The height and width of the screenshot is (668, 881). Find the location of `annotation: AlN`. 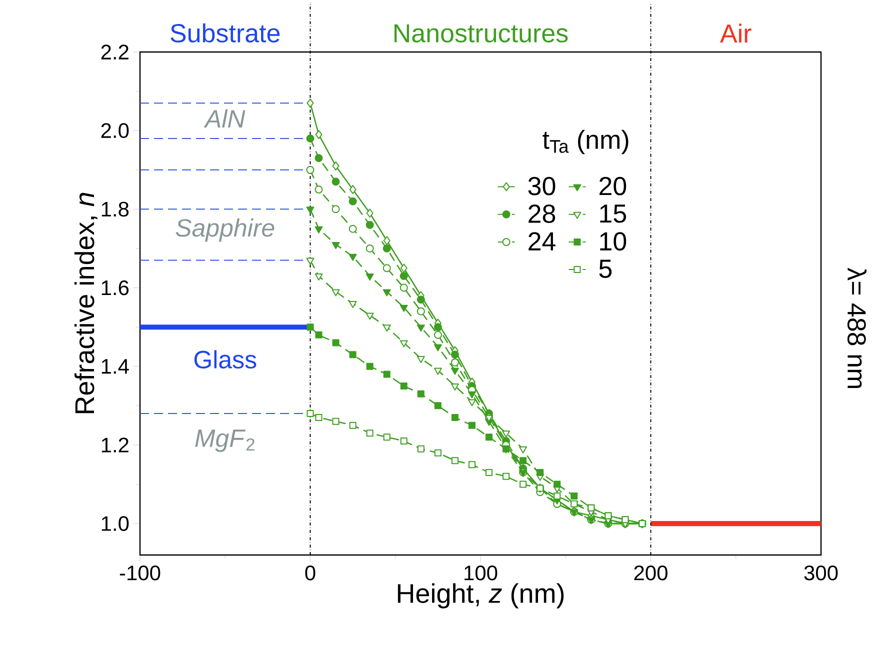

annotation: AlN is located at coordinates (225, 118).